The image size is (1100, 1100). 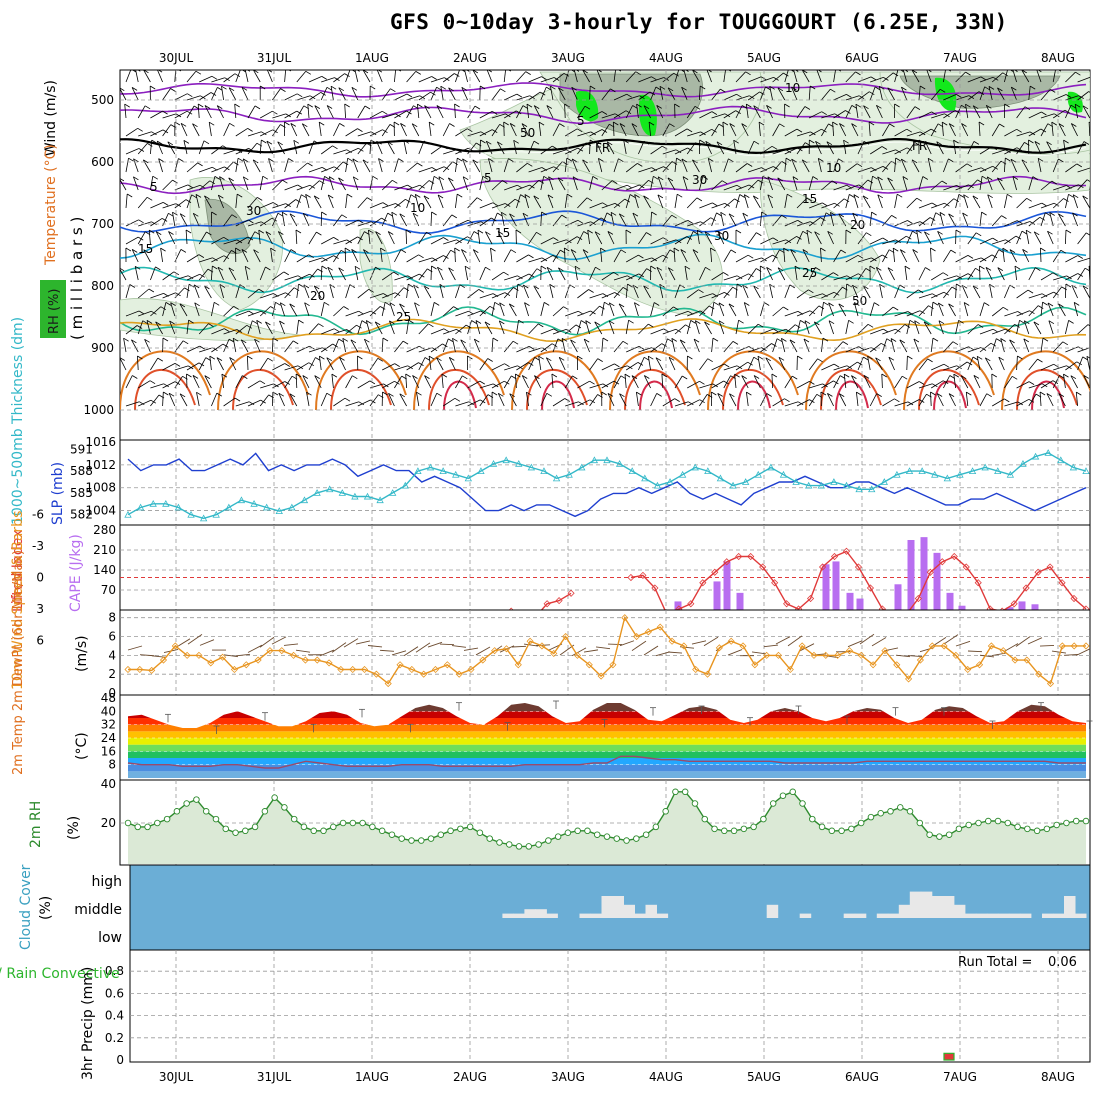 I want to click on cape-bar, so click(x=937, y=581).